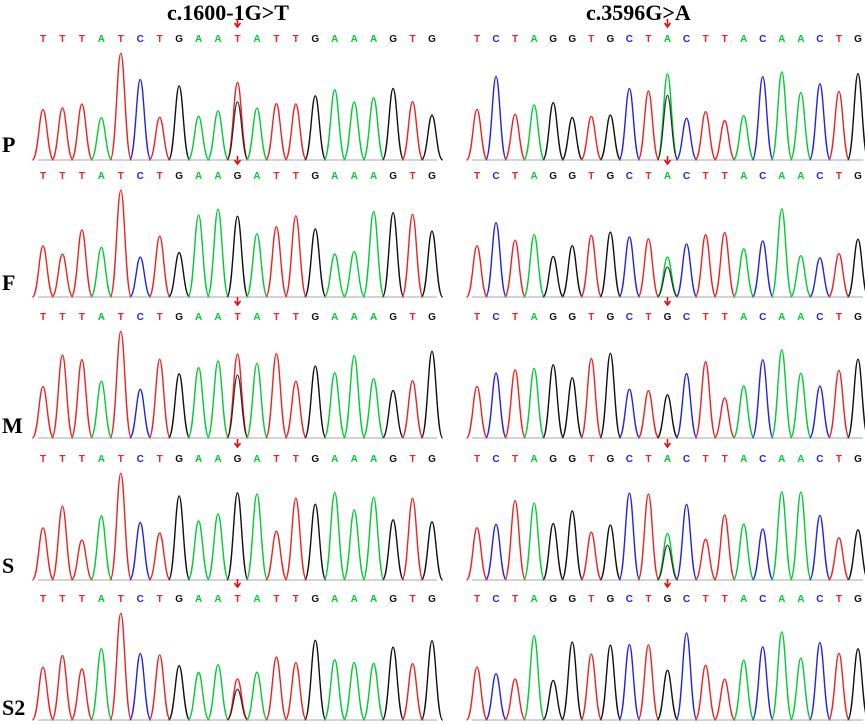  I want to click on left-column-title: c.1600-1G>T, so click(228, 12).